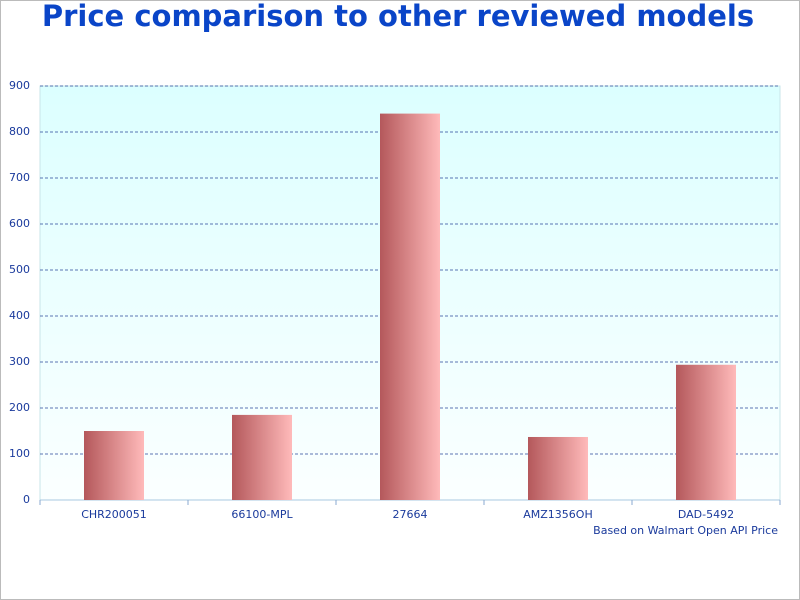 The width and height of the screenshot is (800, 600). I want to click on y-tick-label: 400, so click(19, 315).